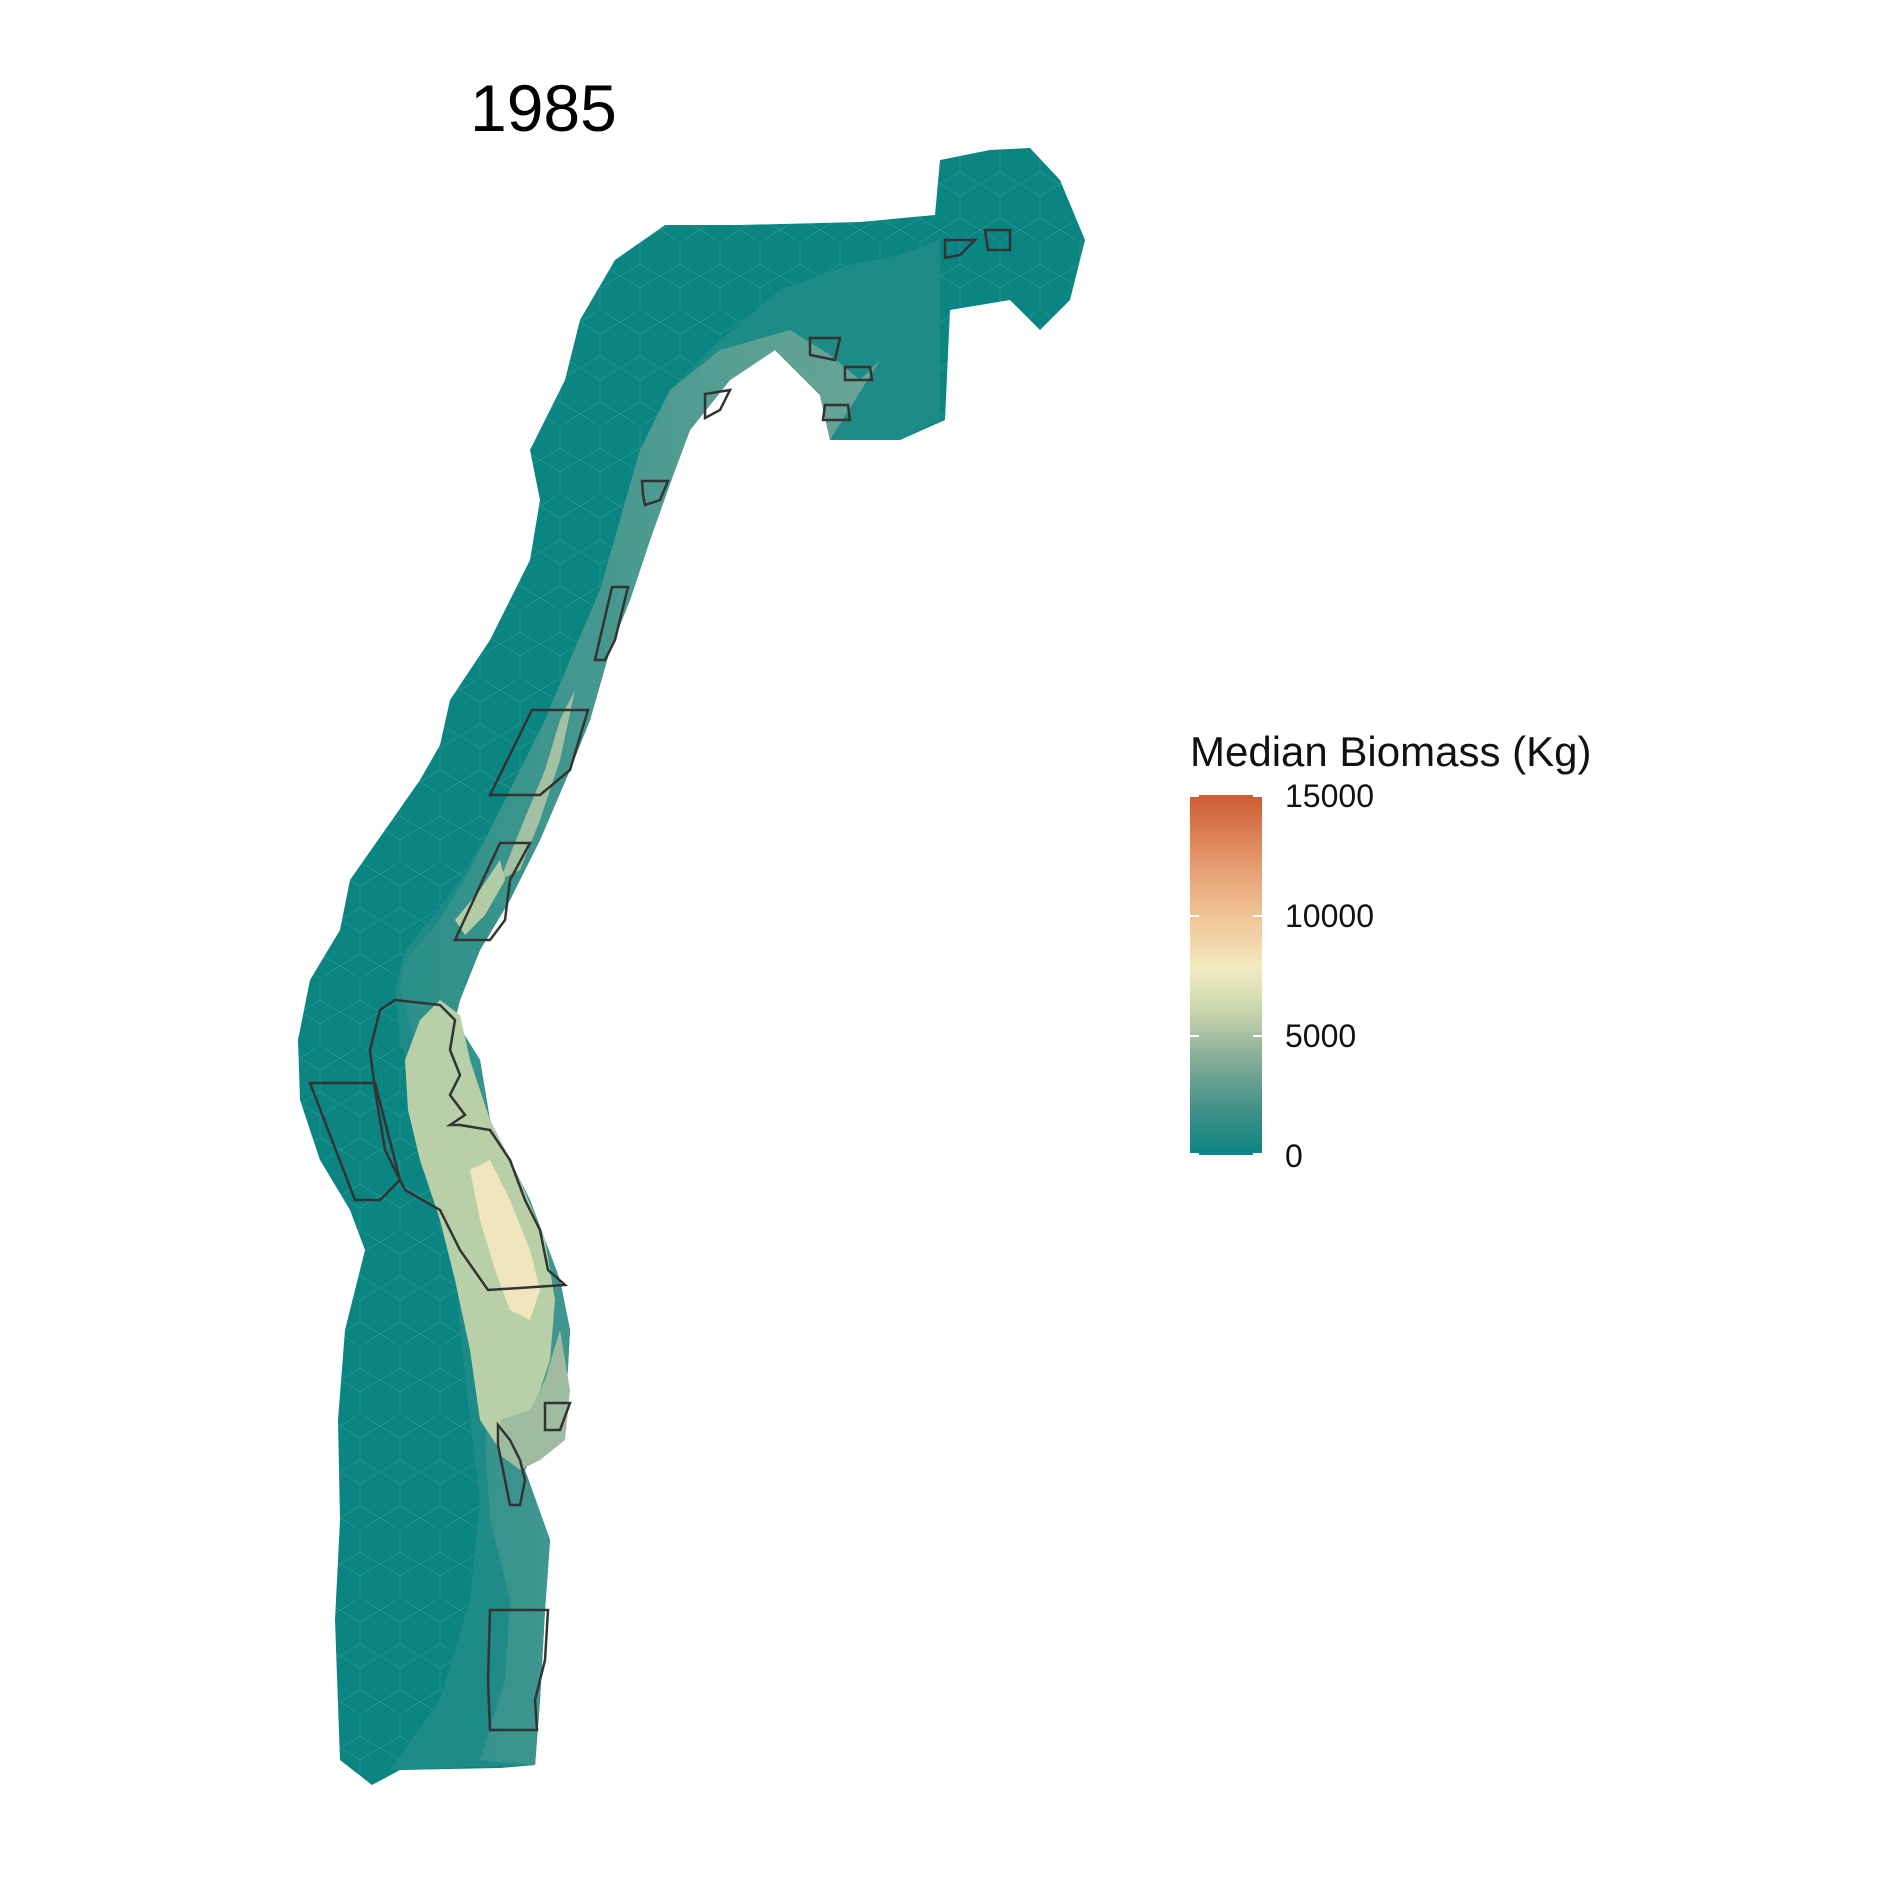  What do you see at coordinates (1329, 916) in the screenshot?
I see `legend-tick-label-10000: 10000` at bounding box center [1329, 916].